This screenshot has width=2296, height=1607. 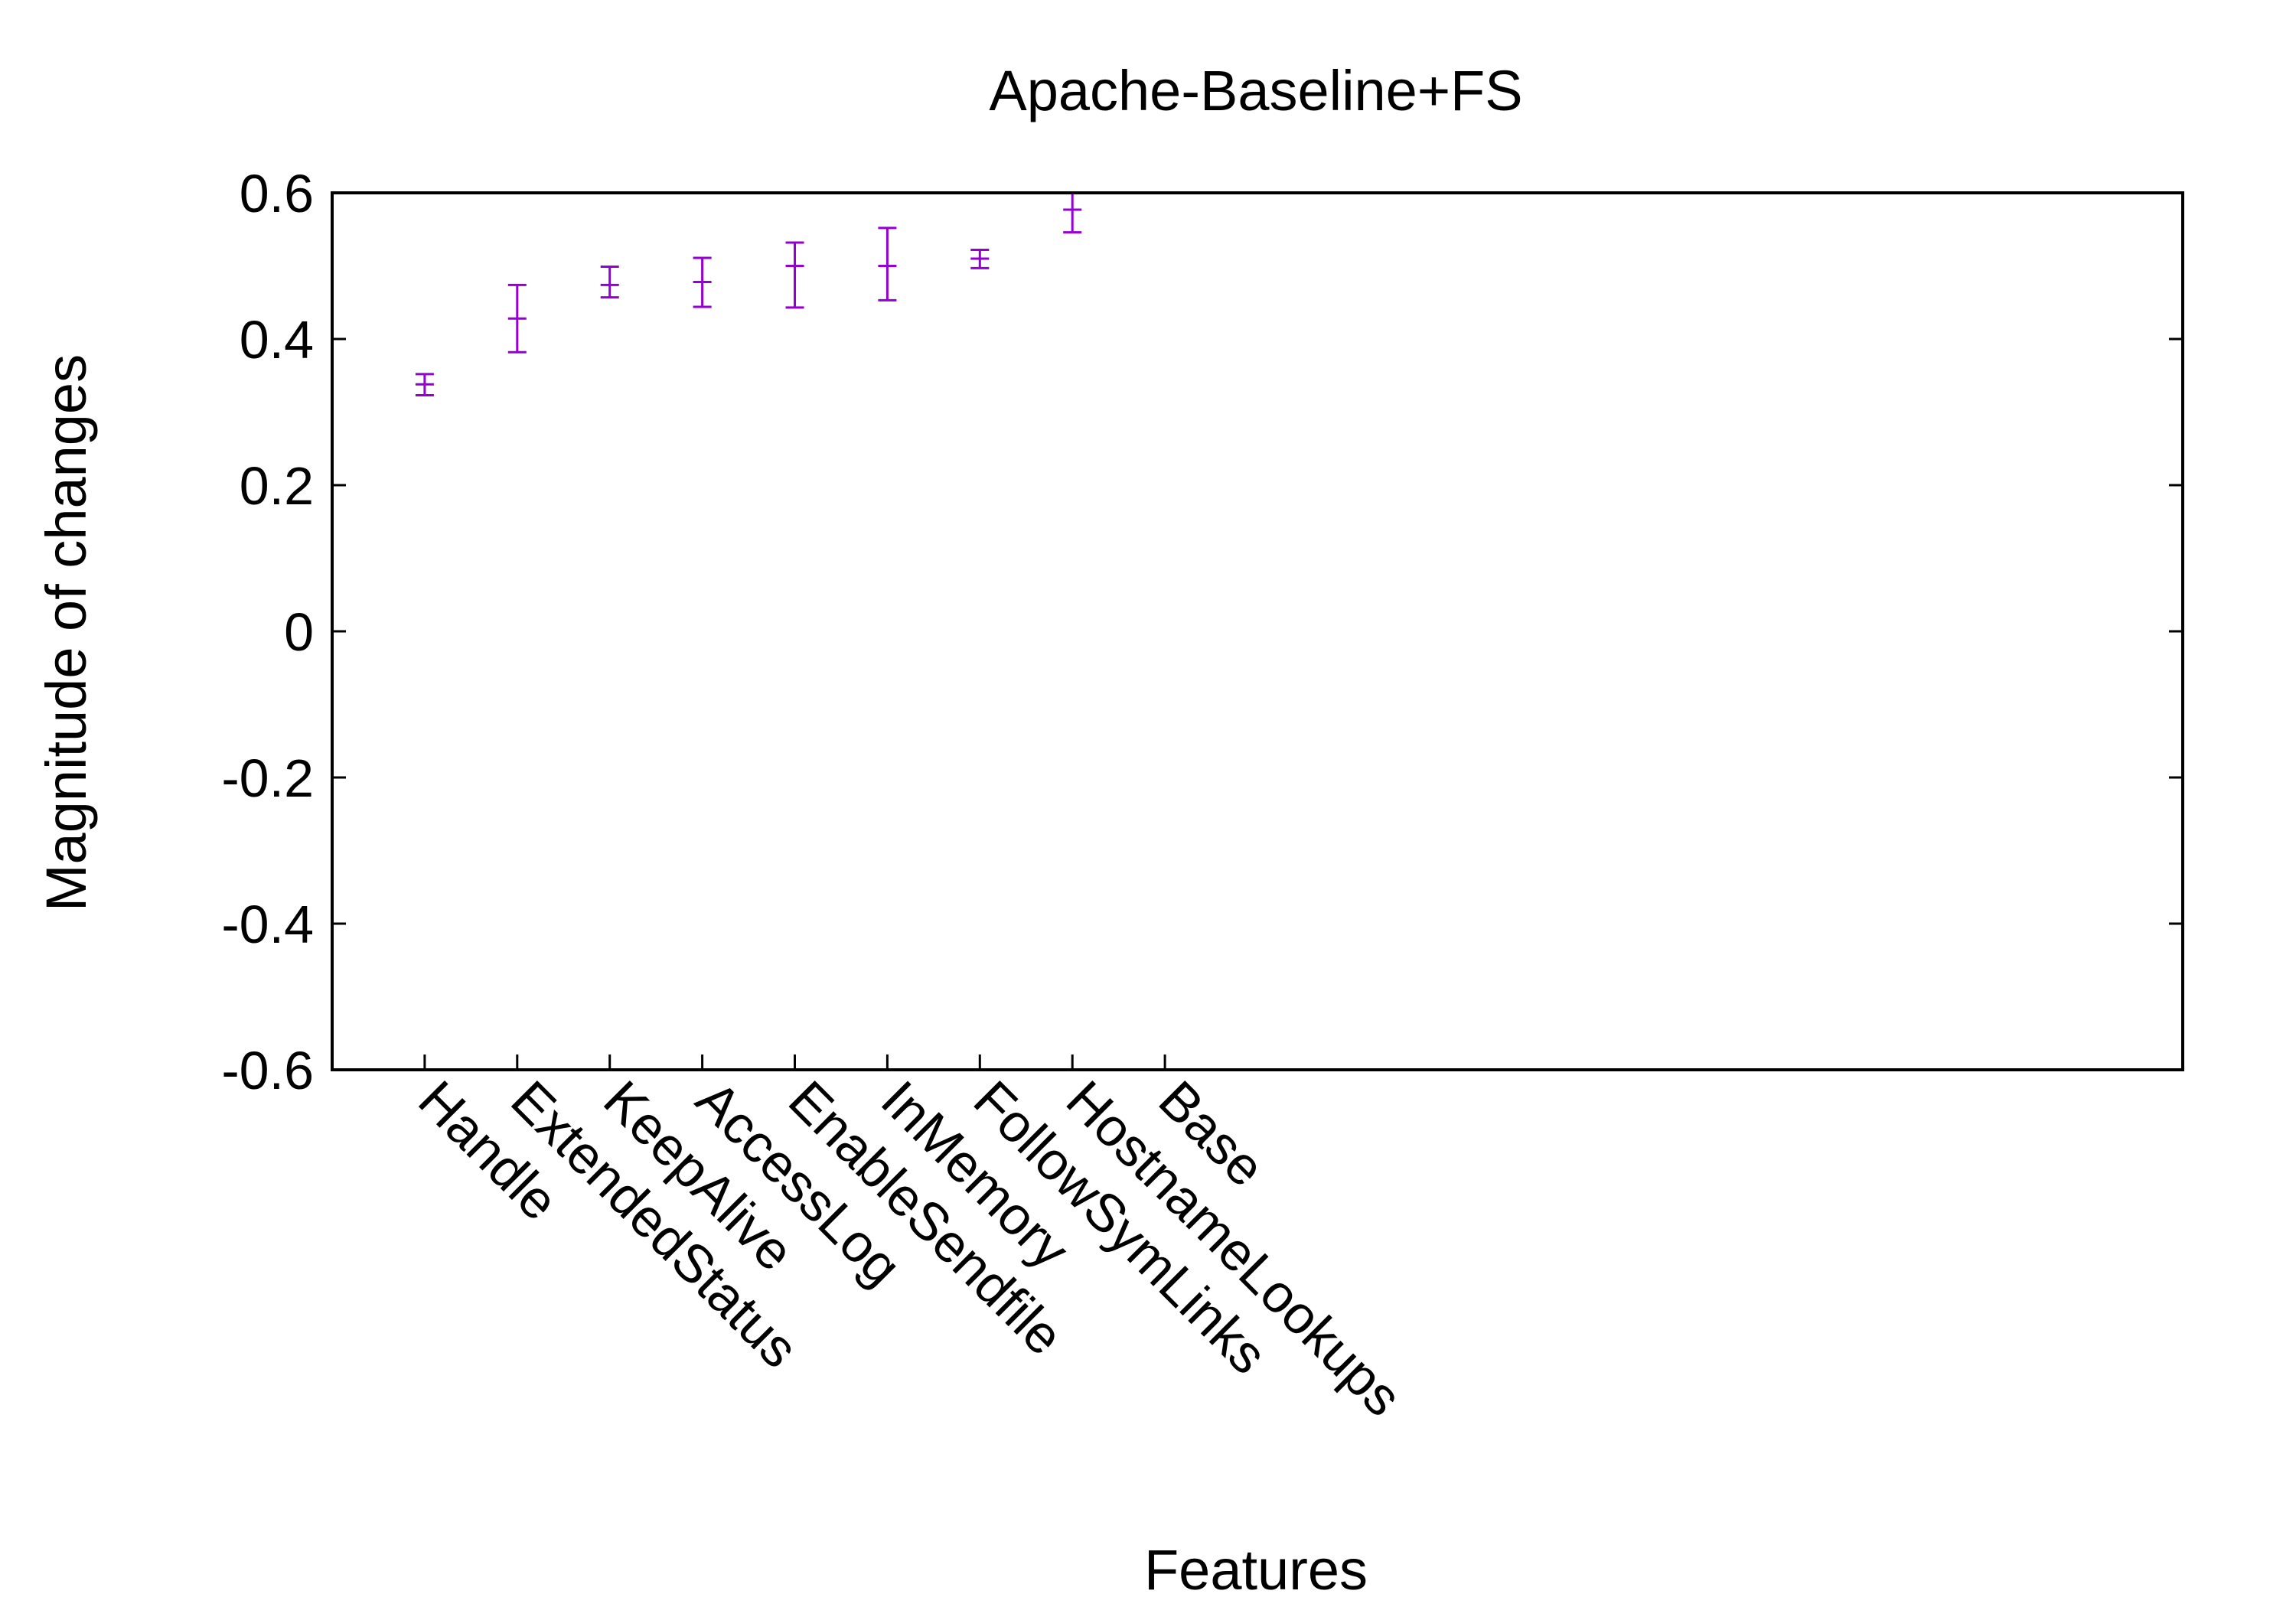 What do you see at coordinates (267, 1070) in the screenshot?
I see `y-tick-label: -0.6` at bounding box center [267, 1070].